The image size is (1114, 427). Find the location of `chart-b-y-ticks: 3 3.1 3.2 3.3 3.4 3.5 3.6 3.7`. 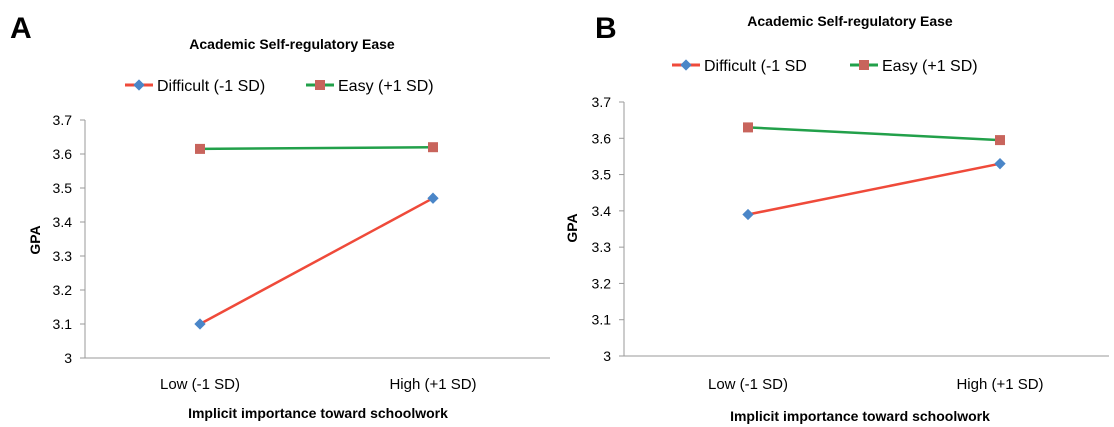

chart-b-y-ticks: 3 3.1 3.2 3.3 3.4 3.5 3.6 3.7 is located at coordinates (608, 229).